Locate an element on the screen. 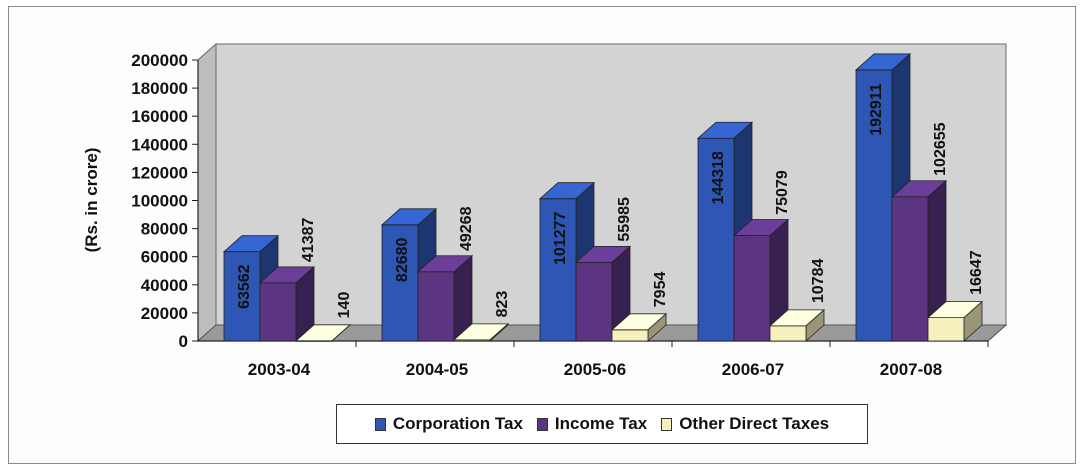  y-tick-label: 100000 is located at coordinates (159, 201).